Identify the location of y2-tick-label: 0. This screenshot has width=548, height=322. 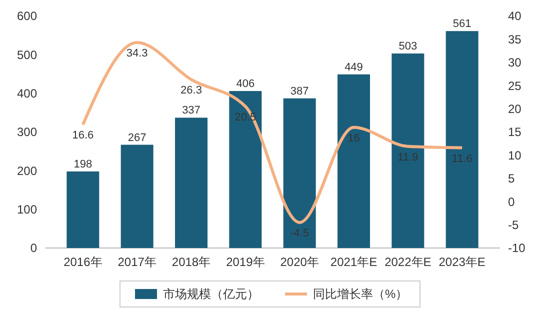
(511, 201).